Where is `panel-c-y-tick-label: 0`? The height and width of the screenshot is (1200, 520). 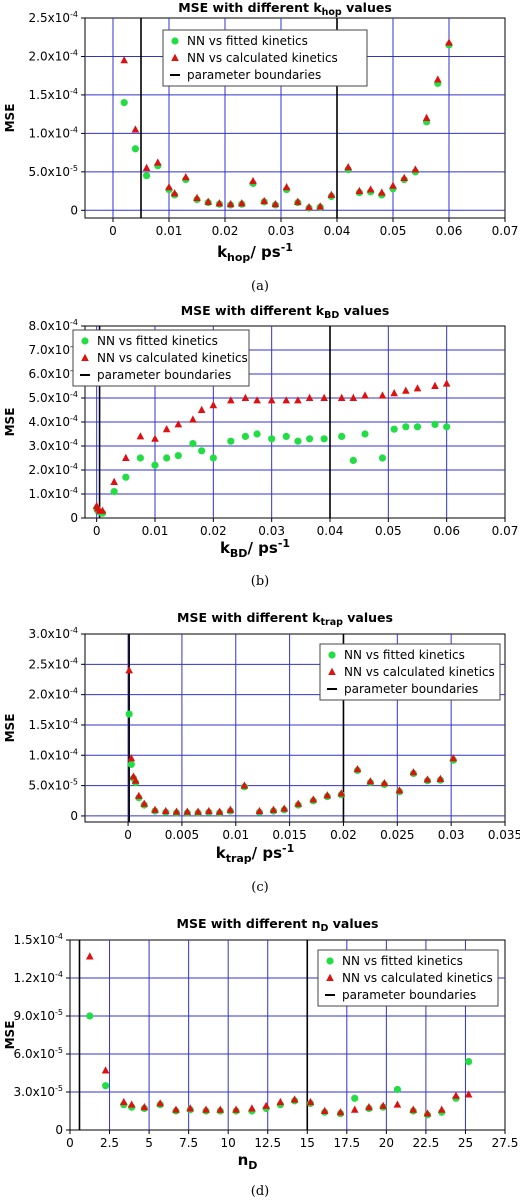
panel-c-y-tick-label: 0 is located at coordinates (74, 816).